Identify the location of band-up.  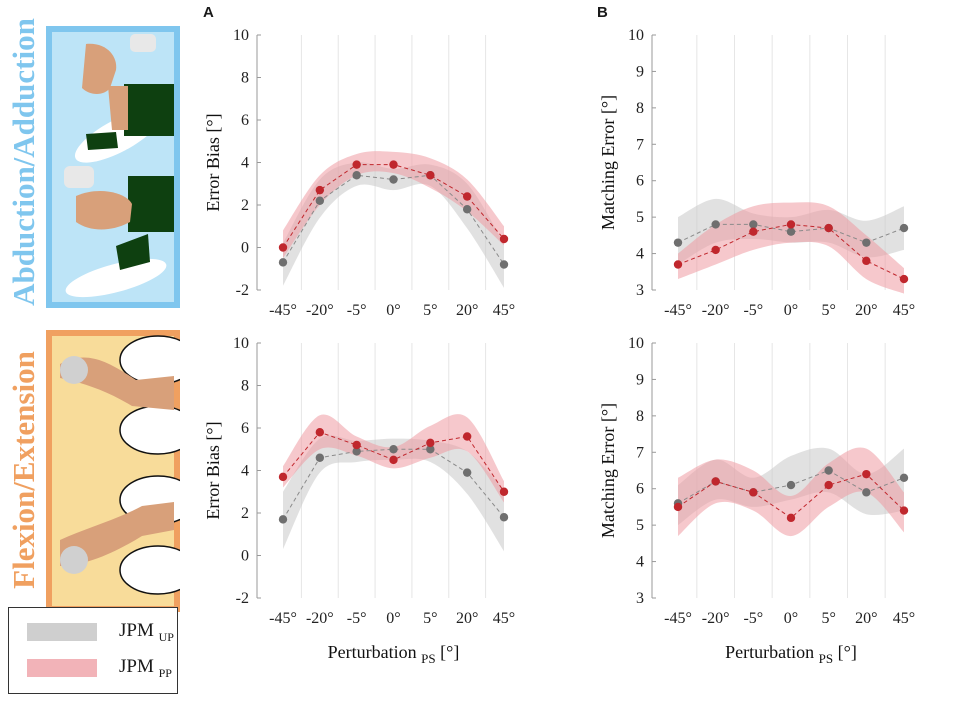
(393, 493).